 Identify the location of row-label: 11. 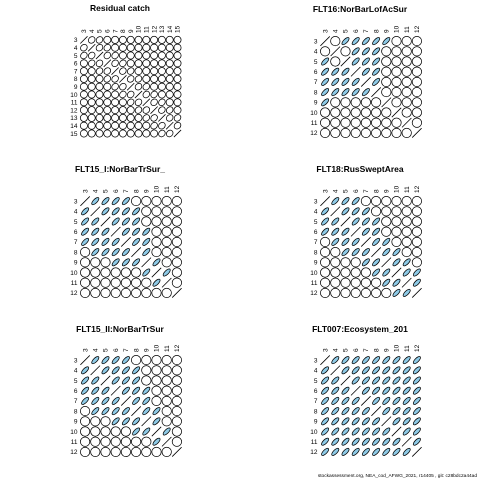
(314, 283).